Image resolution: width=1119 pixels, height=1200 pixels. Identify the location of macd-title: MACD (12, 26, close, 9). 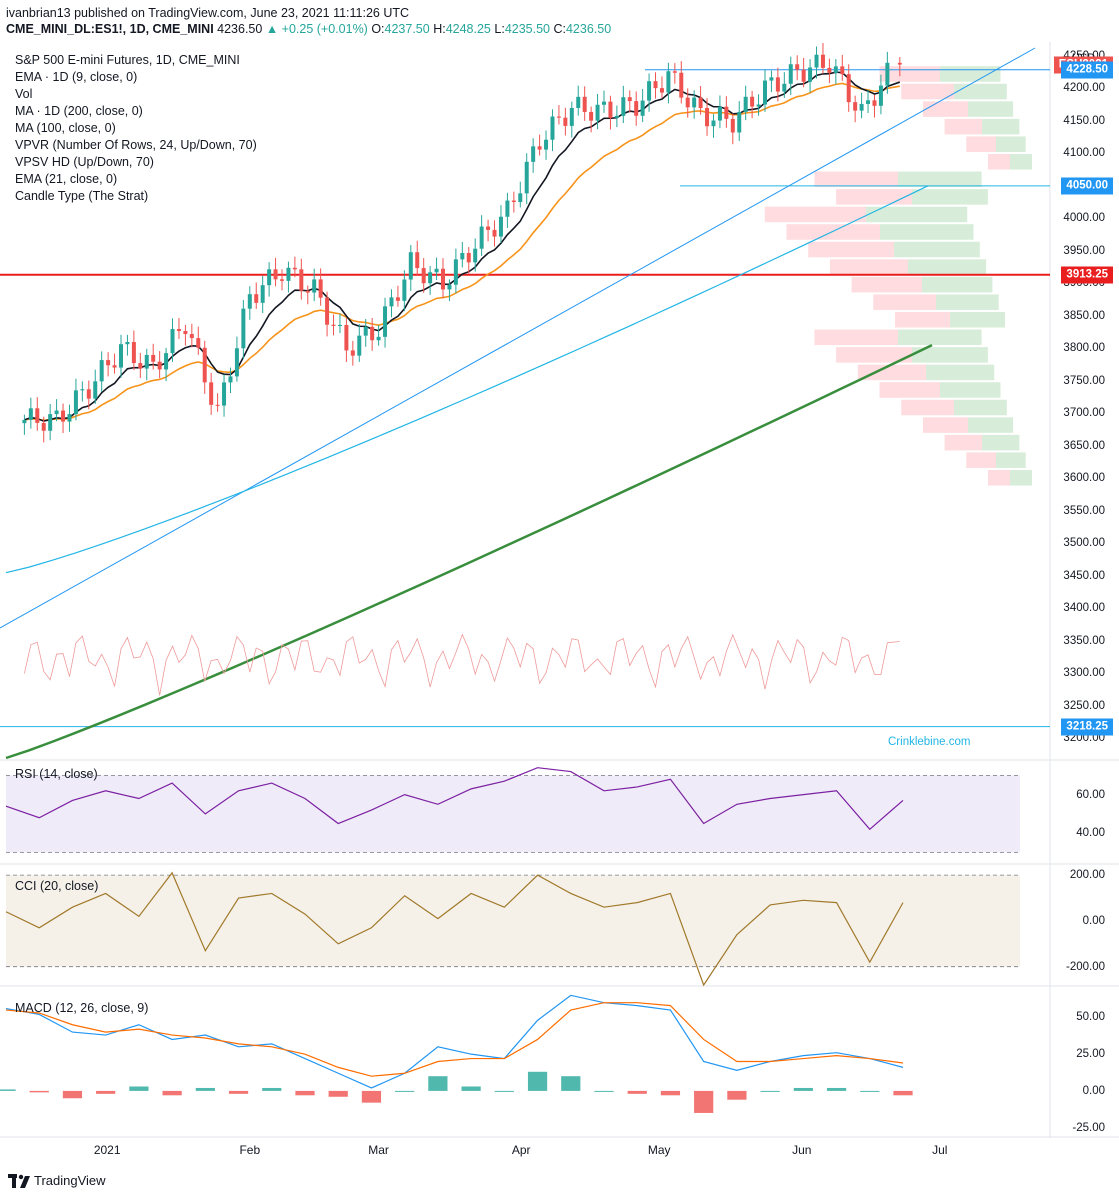
(82, 1008).